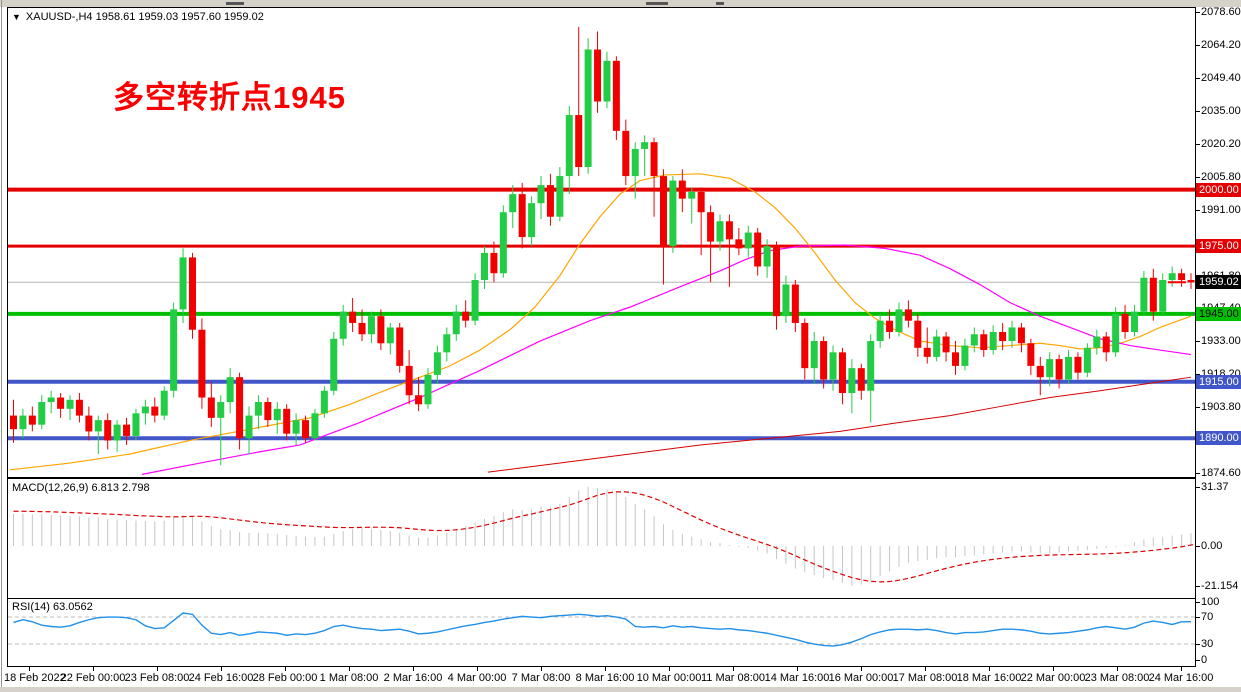 The width and height of the screenshot is (1241, 692). What do you see at coordinates (541, 678) in the screenshot?
I see `time-tick-label: 7 Mar 08:00` at bounding box center [541, 678].